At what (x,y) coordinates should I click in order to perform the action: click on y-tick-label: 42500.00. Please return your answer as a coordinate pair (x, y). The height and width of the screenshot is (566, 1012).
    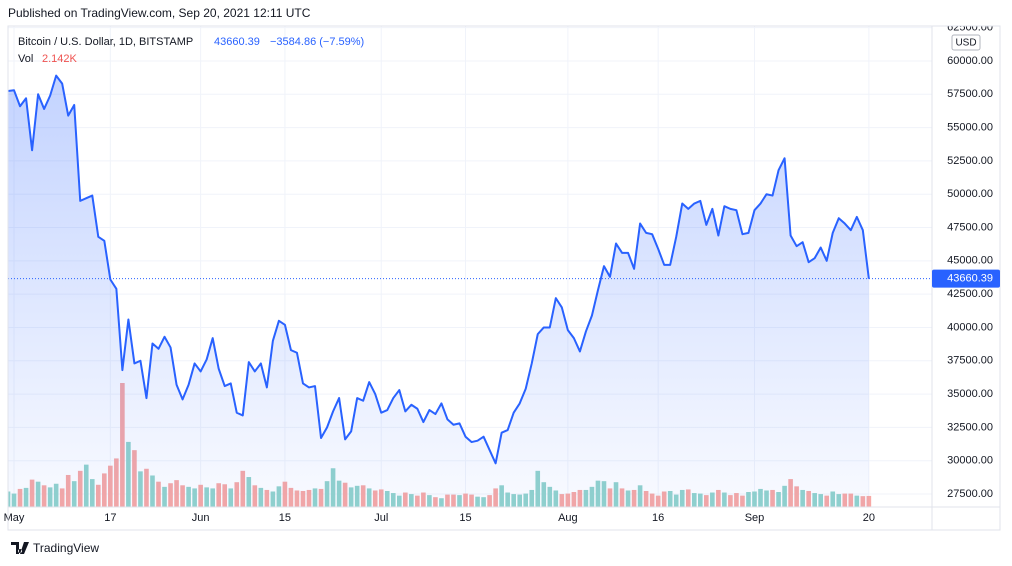
    Looking at the image, I should click on (970, 294).